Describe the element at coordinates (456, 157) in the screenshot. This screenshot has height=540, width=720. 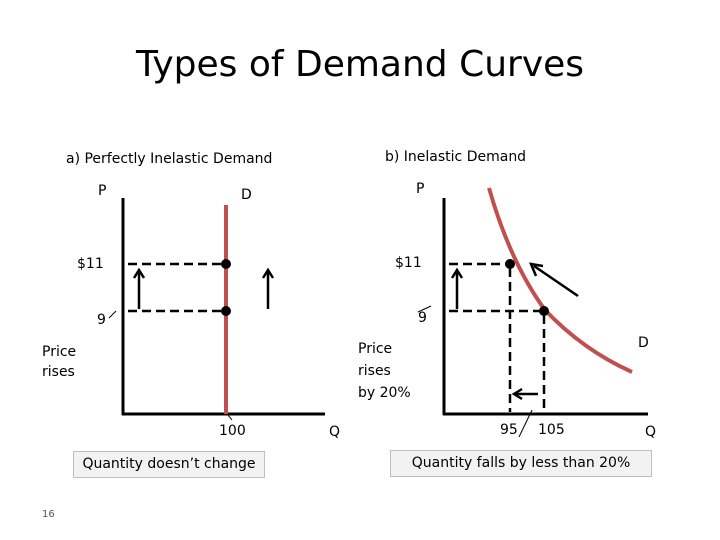
I see `right-heading: b) Inelastic Demand` at that location.